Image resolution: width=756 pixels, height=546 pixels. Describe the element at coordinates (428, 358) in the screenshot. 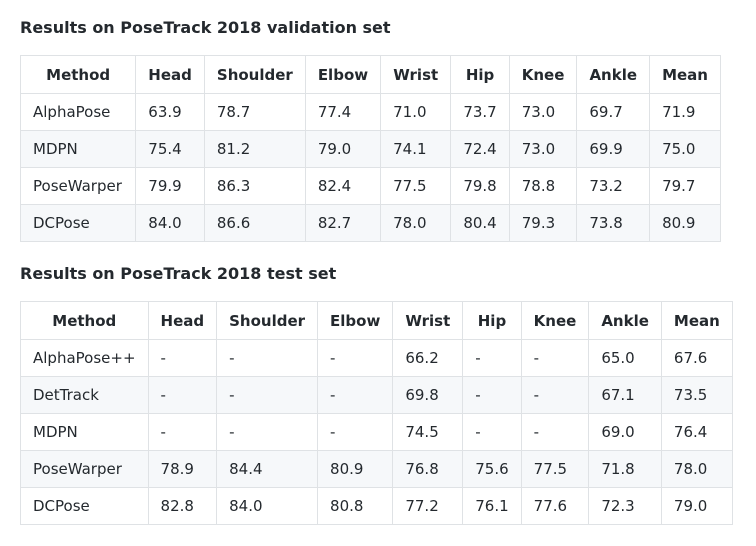

I see `score-cell: 66.2` at that location.